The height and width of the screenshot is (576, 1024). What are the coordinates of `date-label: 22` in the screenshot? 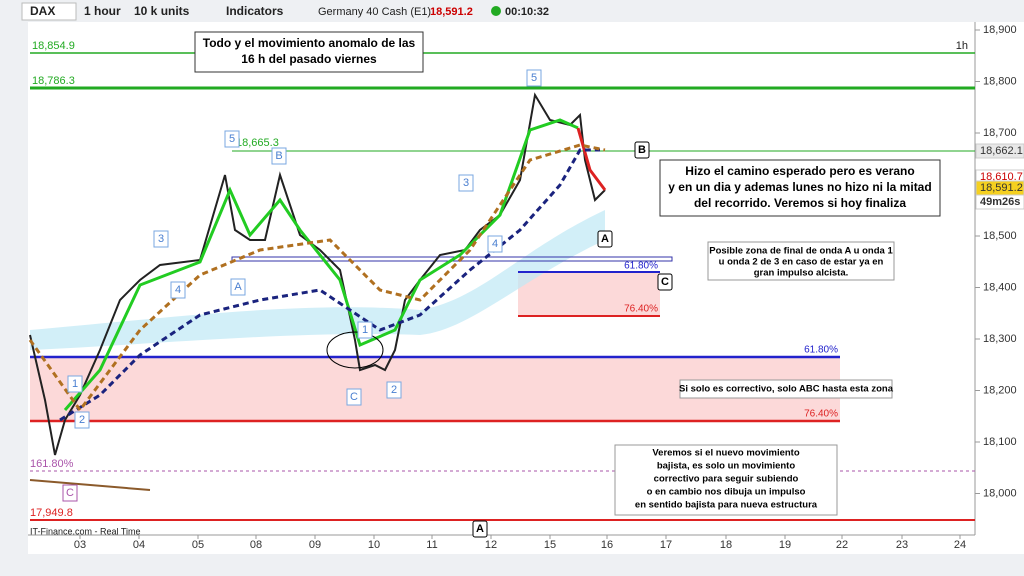 It's located at (842, 545).